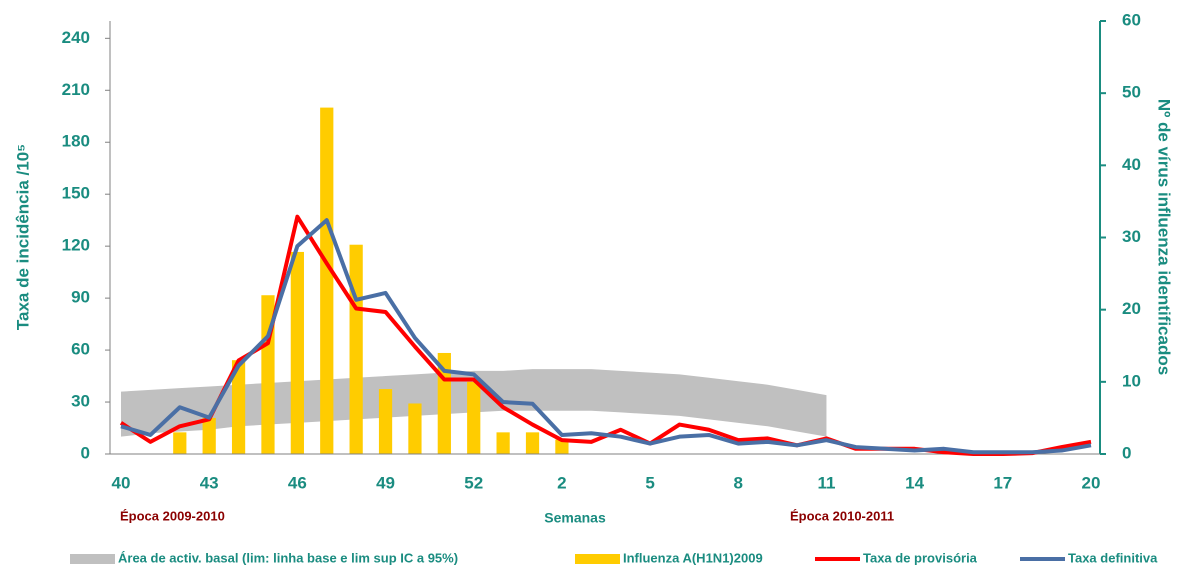 This screenshot has width=1182, height=574. I want to click on x-tick-label: 14, so click(914, 482).